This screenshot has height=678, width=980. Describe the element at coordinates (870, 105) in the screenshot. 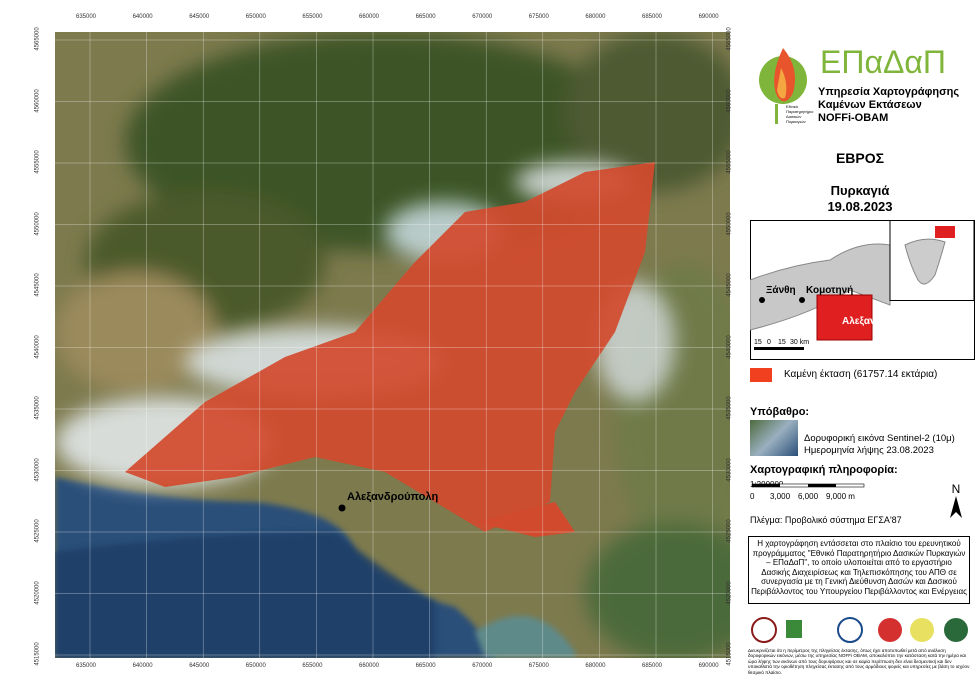

I see `logo-line: Καμένων Εκτάσεων` at that location.